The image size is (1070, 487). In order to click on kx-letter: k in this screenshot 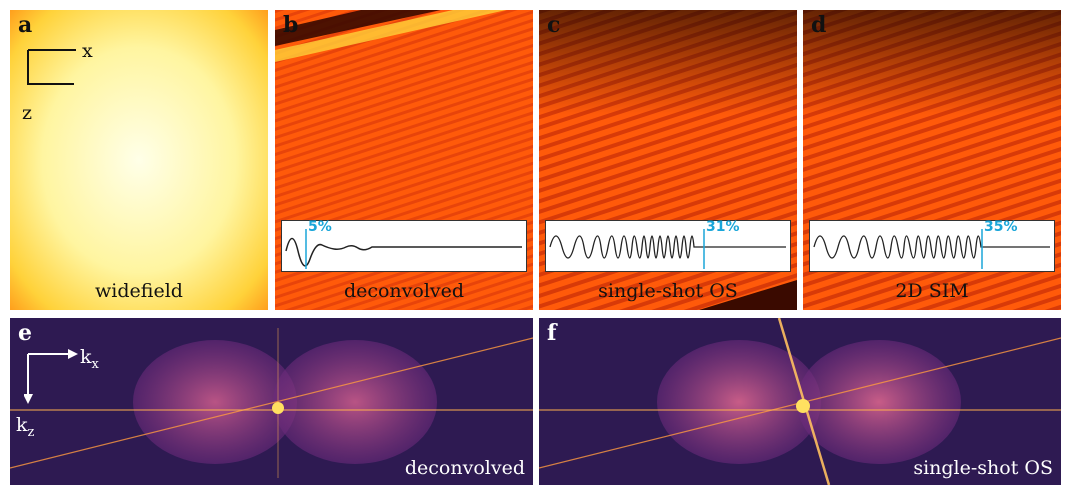, I will do `click(86, 357)`.